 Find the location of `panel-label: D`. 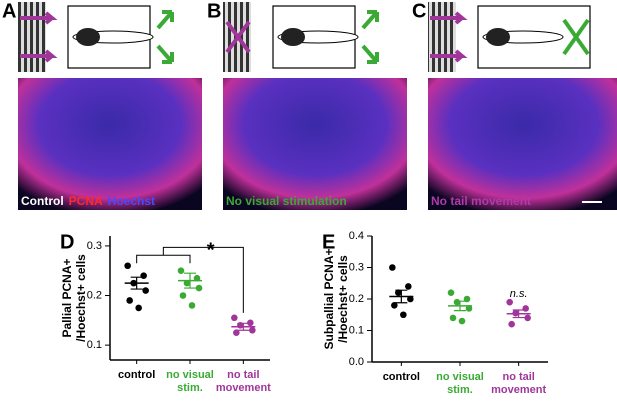

panel-label: D is located at coordinates (67, 242).